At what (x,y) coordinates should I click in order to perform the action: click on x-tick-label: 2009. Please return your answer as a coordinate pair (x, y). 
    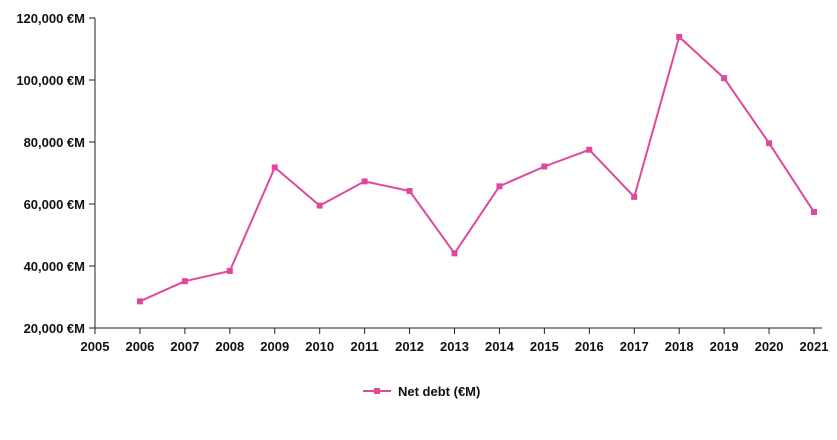
    Looking at the image, I should click on (274, 346).